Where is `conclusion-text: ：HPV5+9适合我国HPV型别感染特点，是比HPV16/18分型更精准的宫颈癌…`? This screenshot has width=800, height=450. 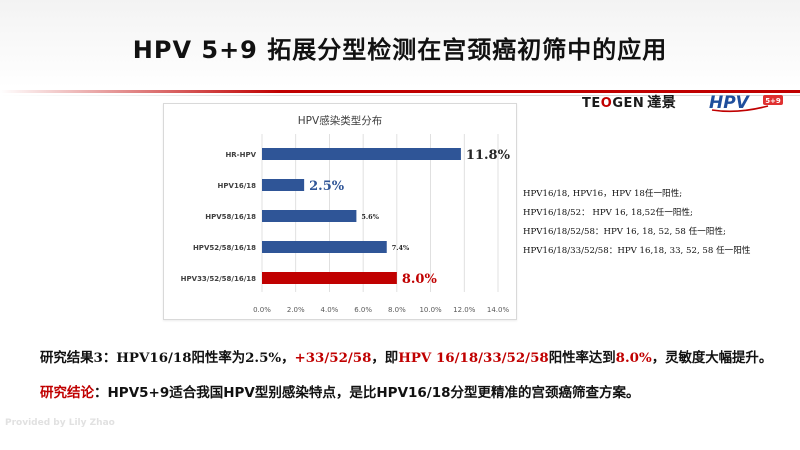
conclusion-text: ：HPV5+9适合我国HPV型别感染特点，是比HPV16/18分型更精准的宫颈癌… is located at coordinates (367, 393).